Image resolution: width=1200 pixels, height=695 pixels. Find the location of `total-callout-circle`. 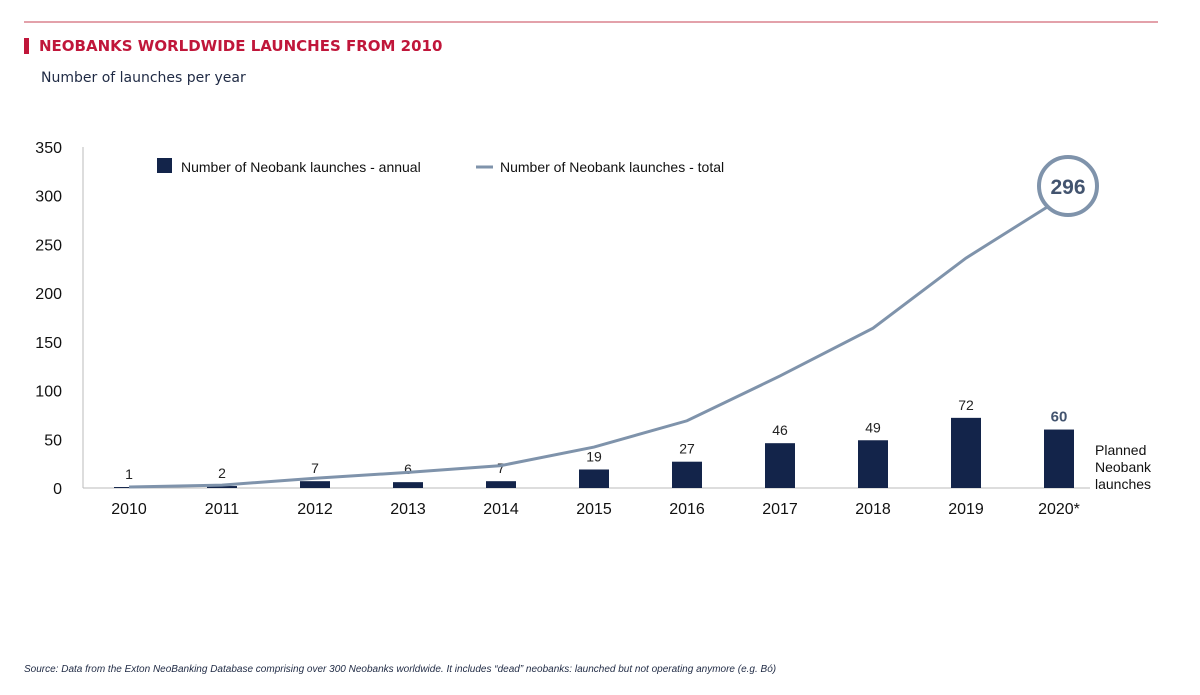

total-callout-circle is located at coordinates (1068, 186).